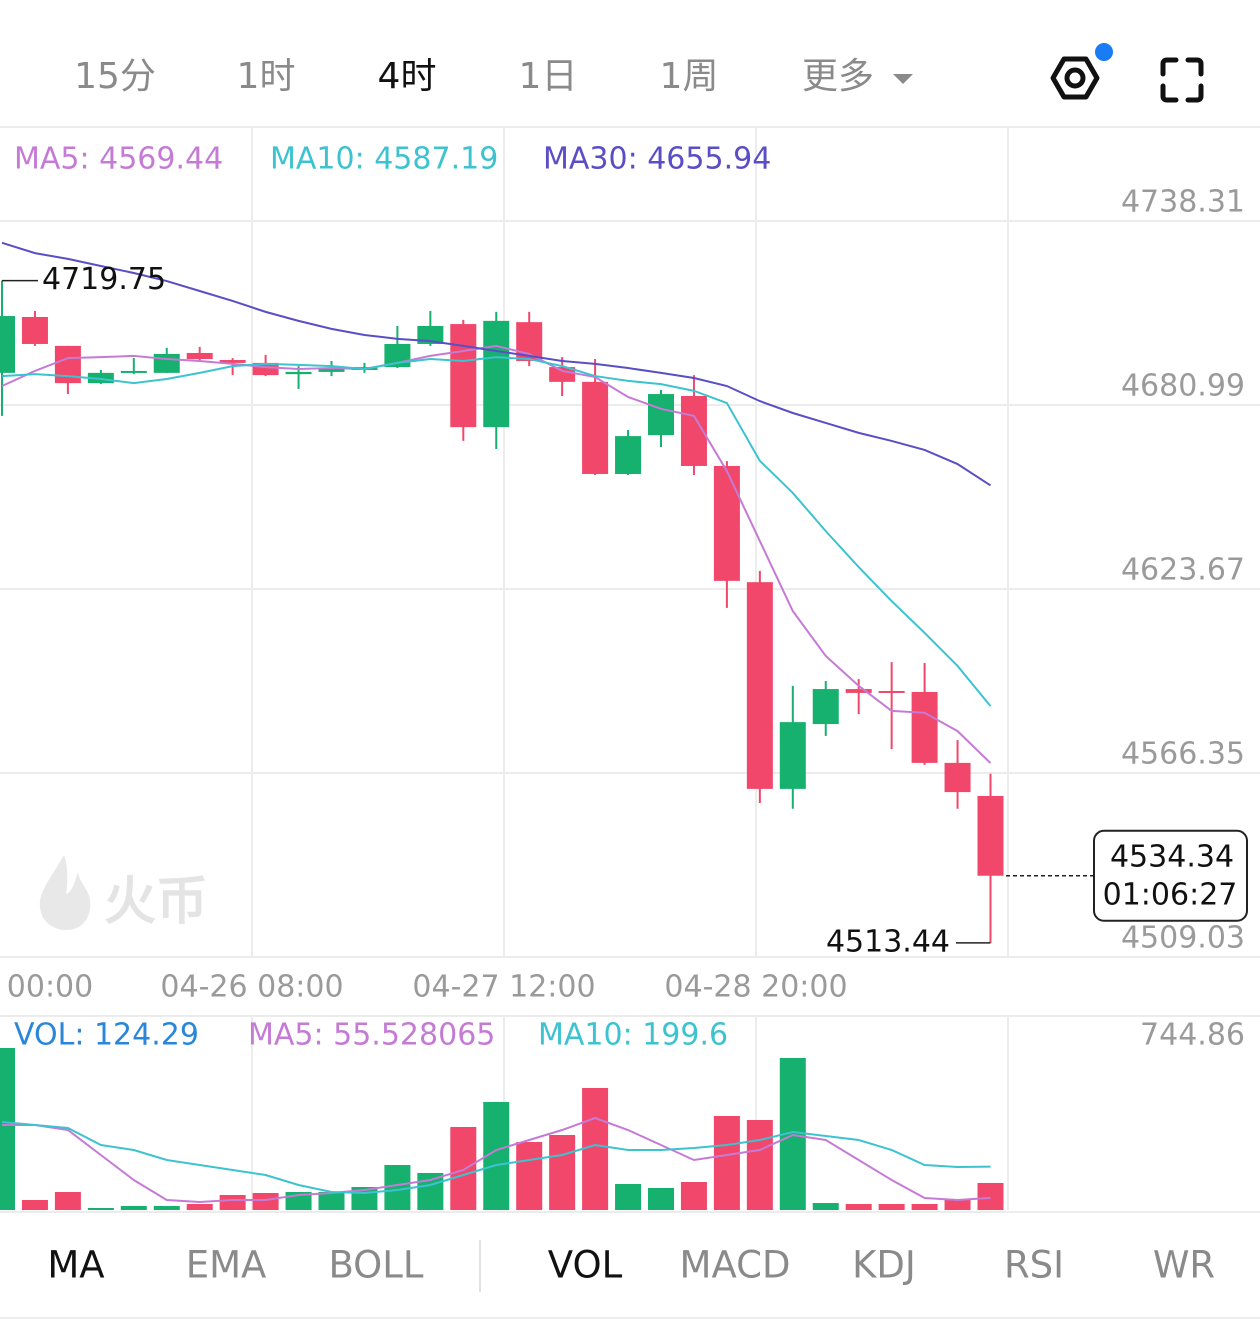  What do you see at coordinates (75, 1265) in the screenshot?
I see `indicator-tab: MA` at bounding box center [75, 1265].